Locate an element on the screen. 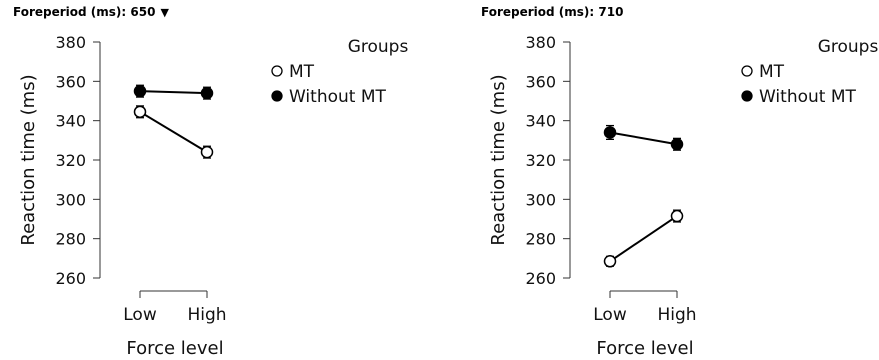 The height and width of the screenshot is (360, 879). panel-title-text: Foreperiod (ms): 710 is located at coordinates (552, 12).